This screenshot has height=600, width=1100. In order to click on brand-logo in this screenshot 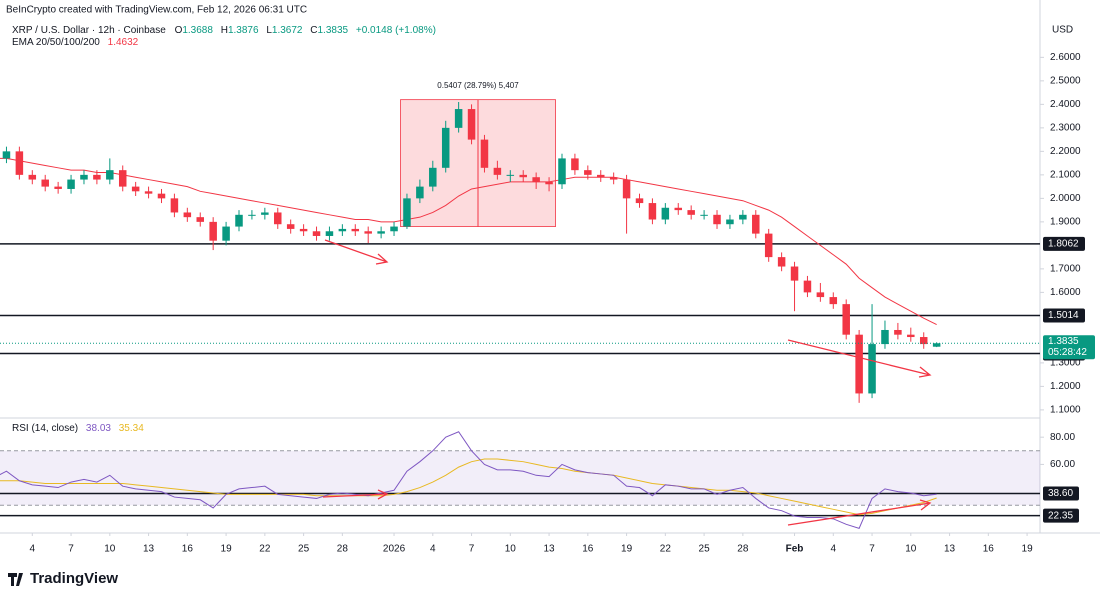, I will do `click(15, 579)`.